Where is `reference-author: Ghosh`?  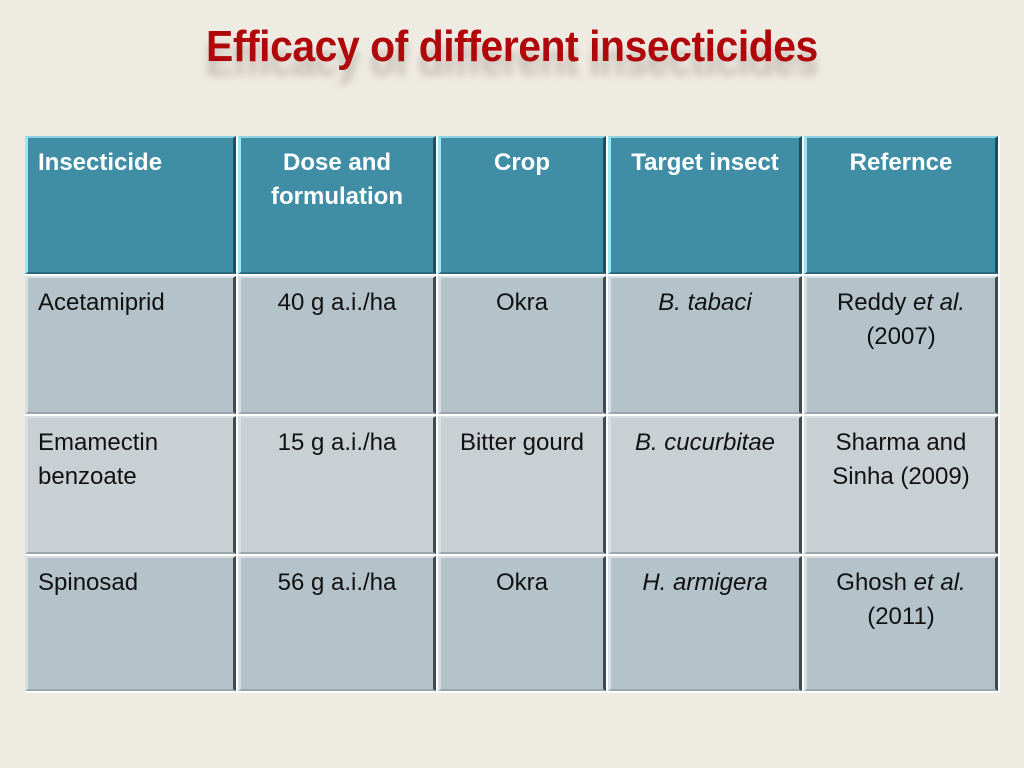 reference-author: Ghosh is located at coordinates (871, 582).